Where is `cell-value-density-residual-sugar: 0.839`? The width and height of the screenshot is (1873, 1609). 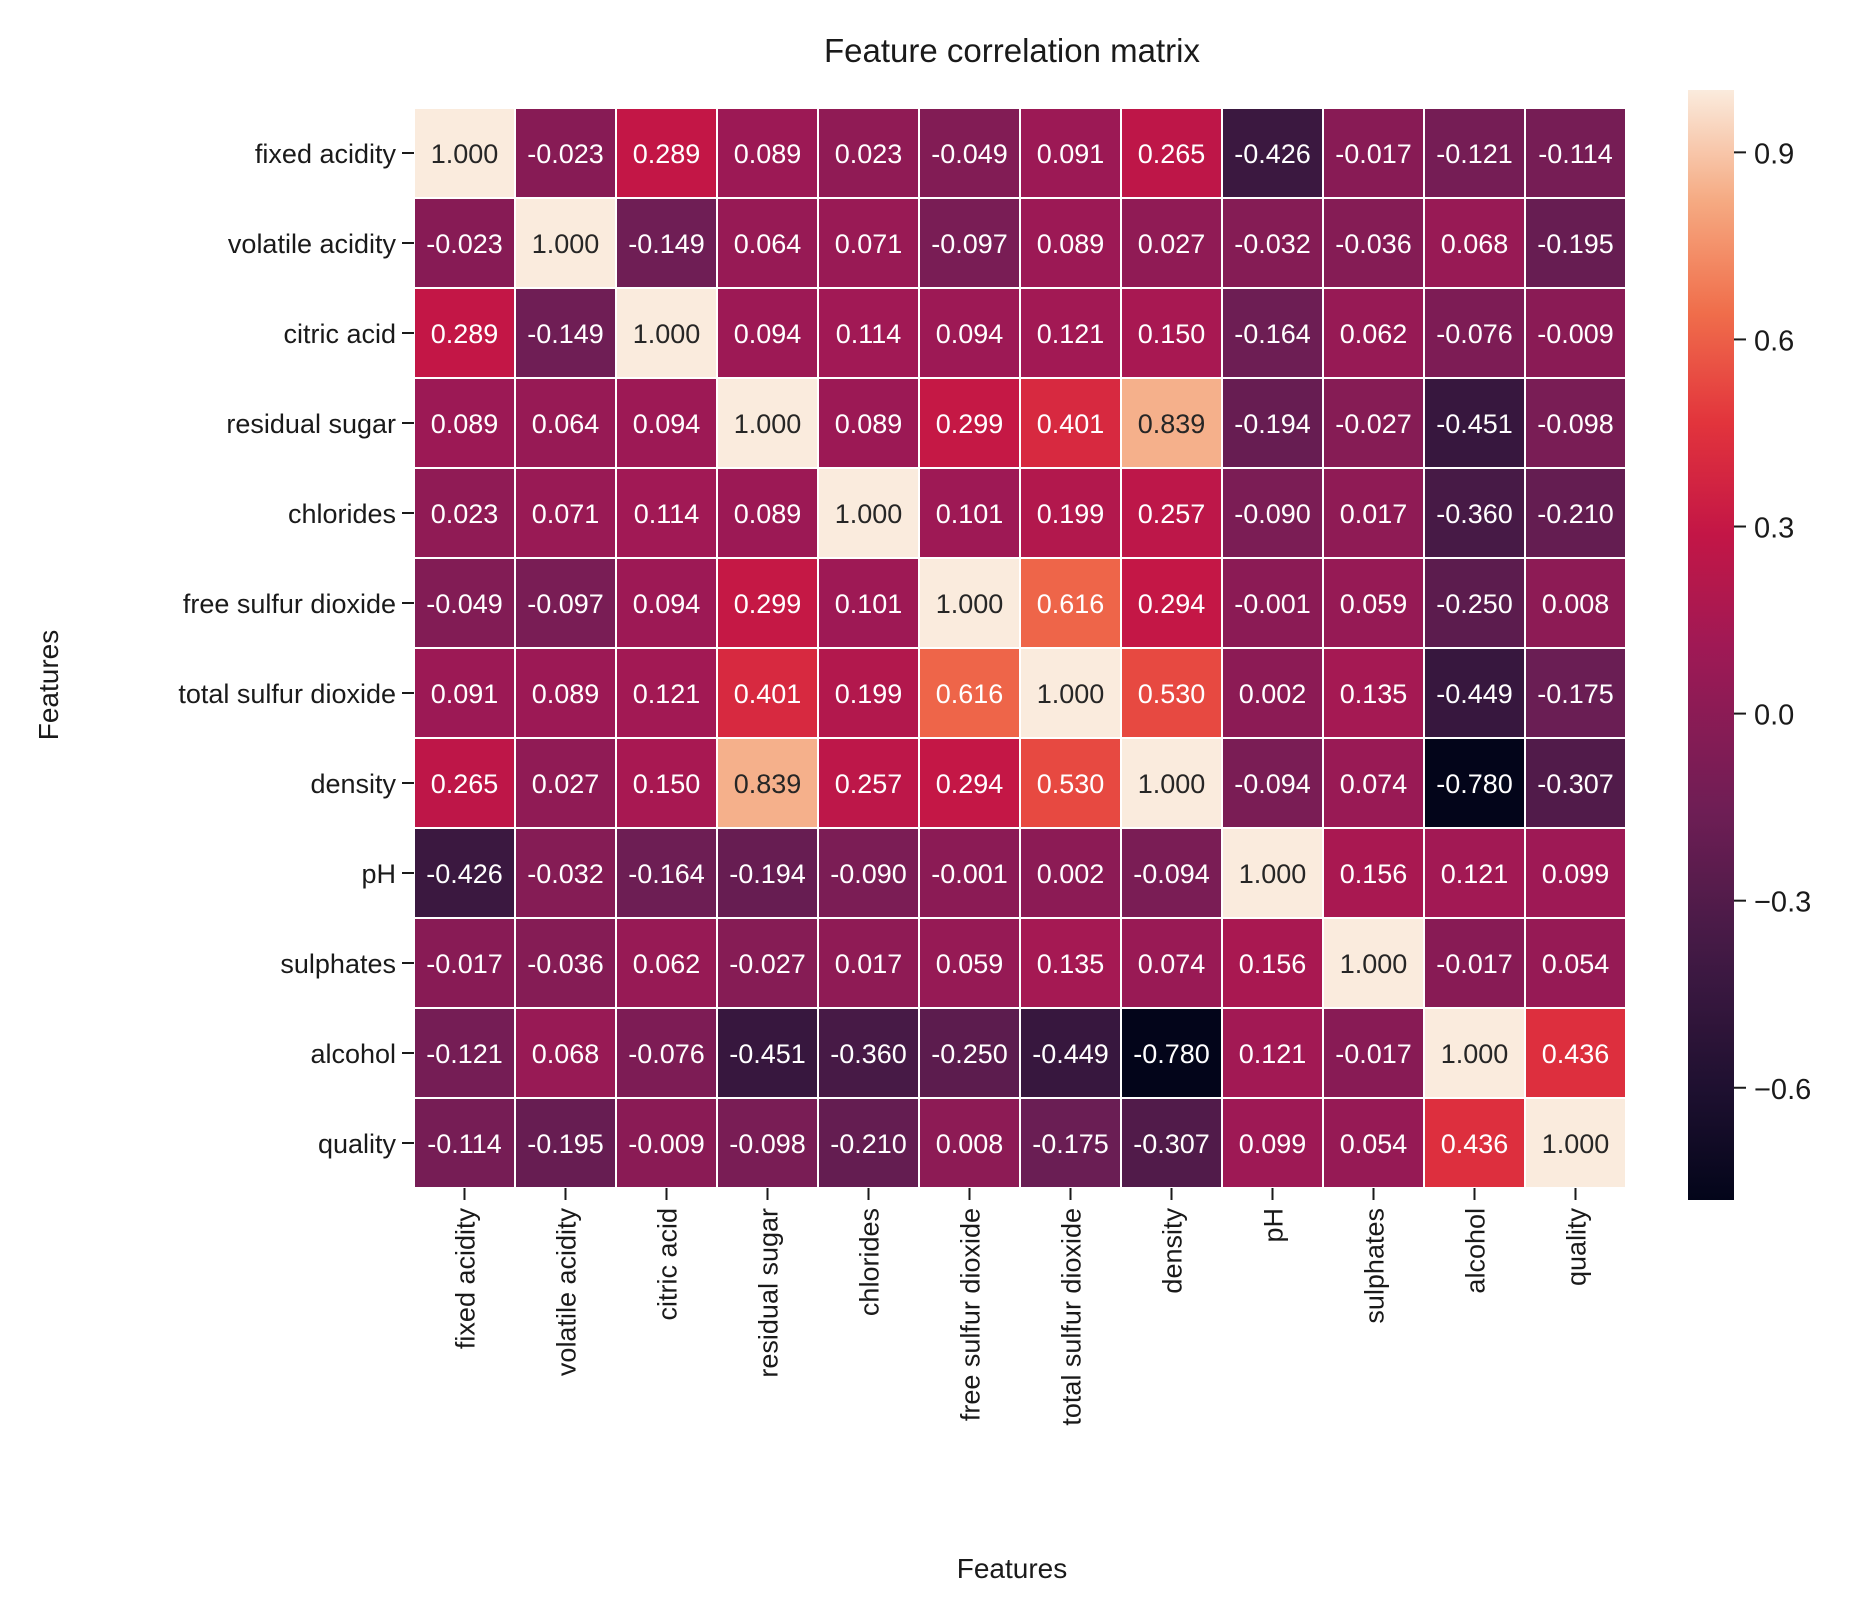 cell-value-density-residual-sugar: 0.839 is located at coordinates (768, 784).